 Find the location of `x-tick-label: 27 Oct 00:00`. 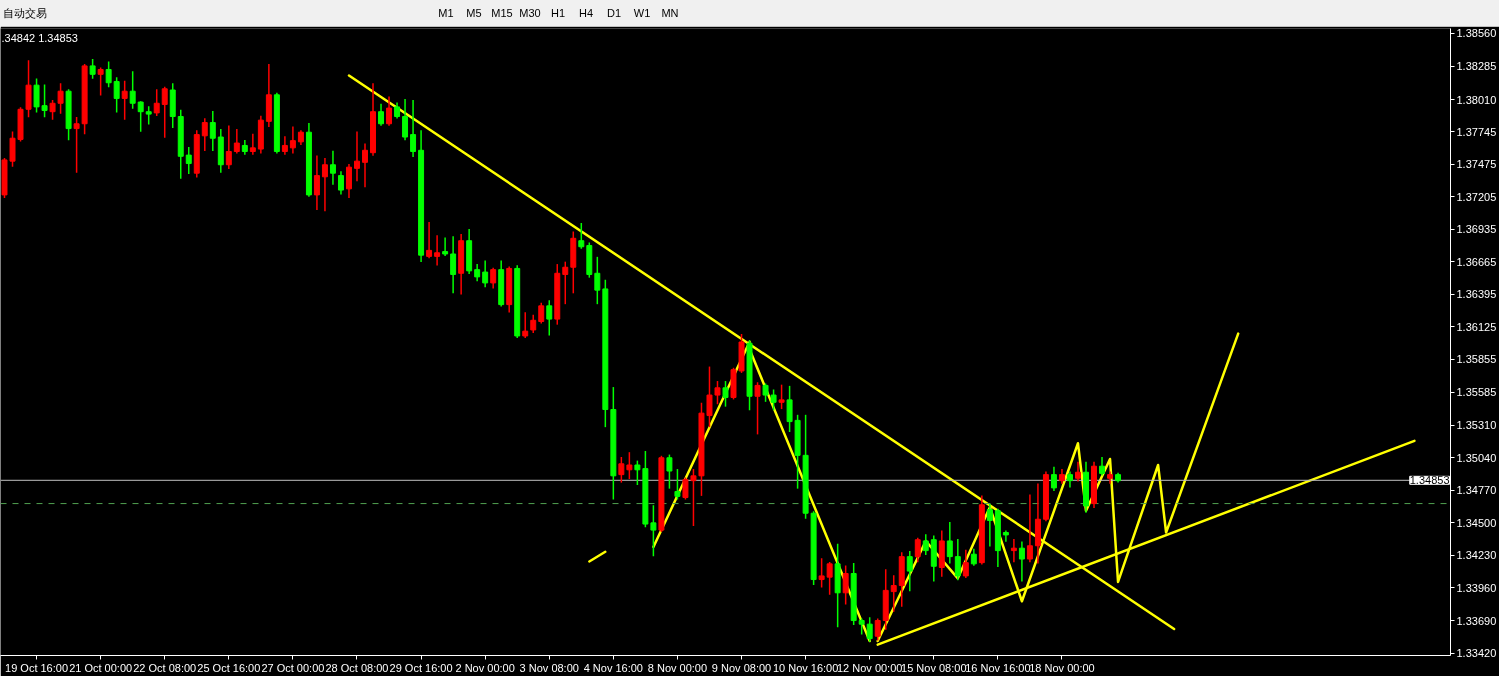

x-tick-label: 27 Oct 00:00 is located at coordinates (293, 667).